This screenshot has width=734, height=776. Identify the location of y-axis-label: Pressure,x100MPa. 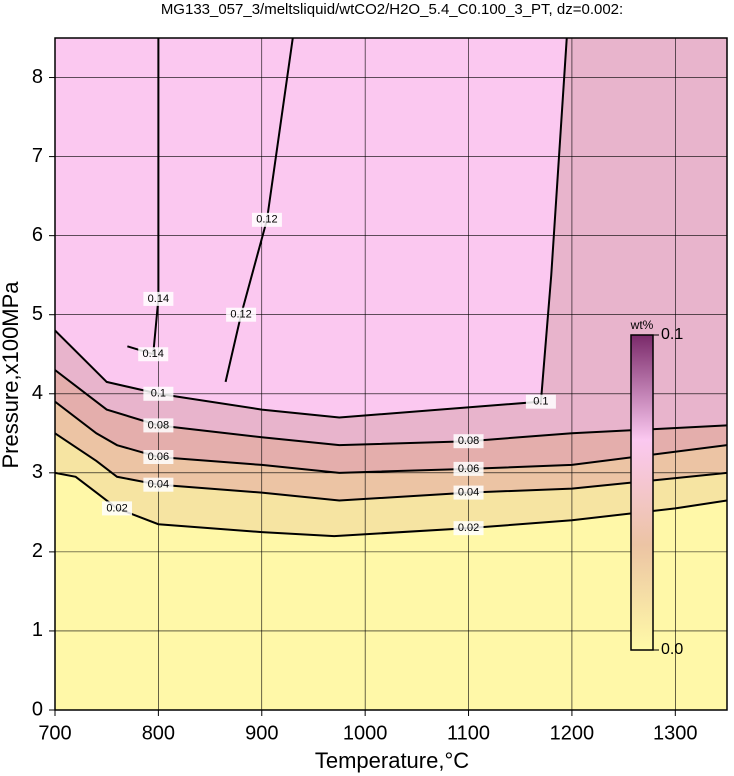
(11, 375).